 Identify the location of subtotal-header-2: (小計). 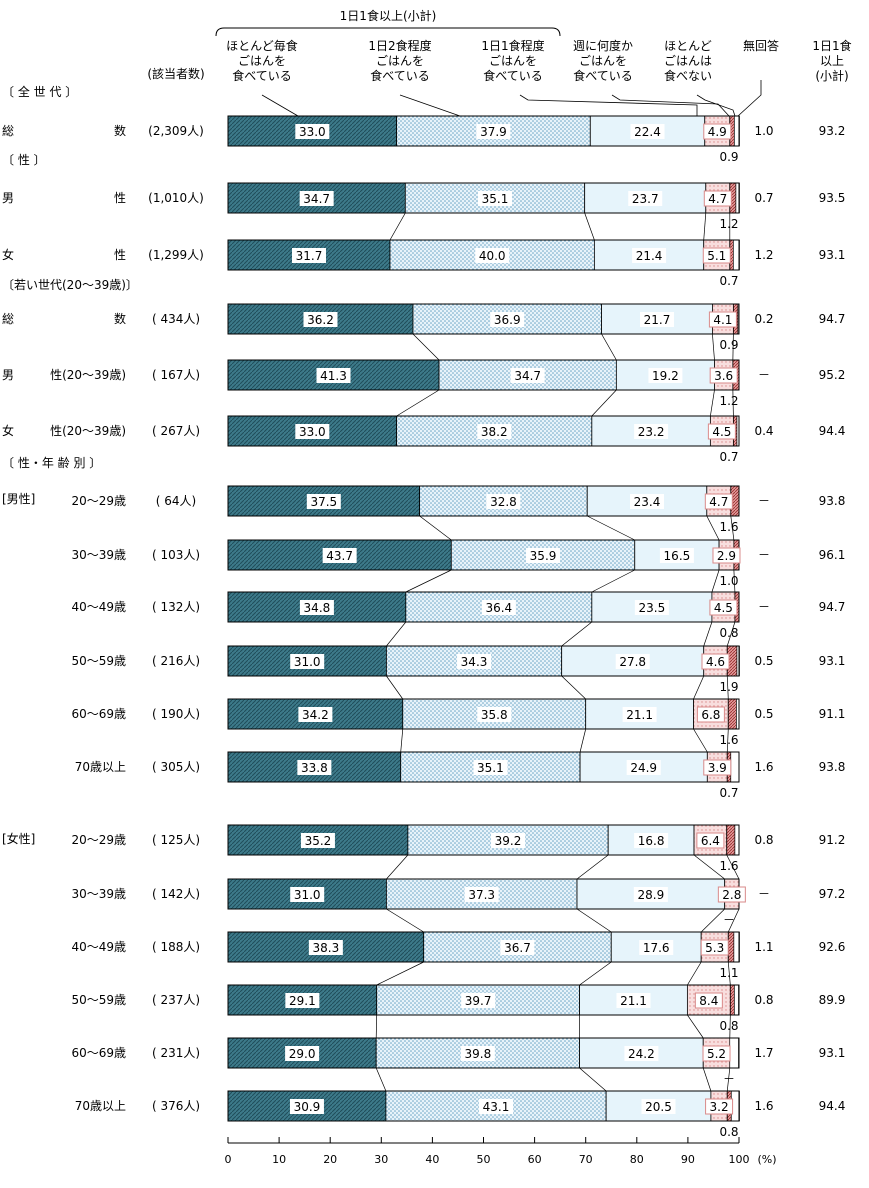
(831, 75).